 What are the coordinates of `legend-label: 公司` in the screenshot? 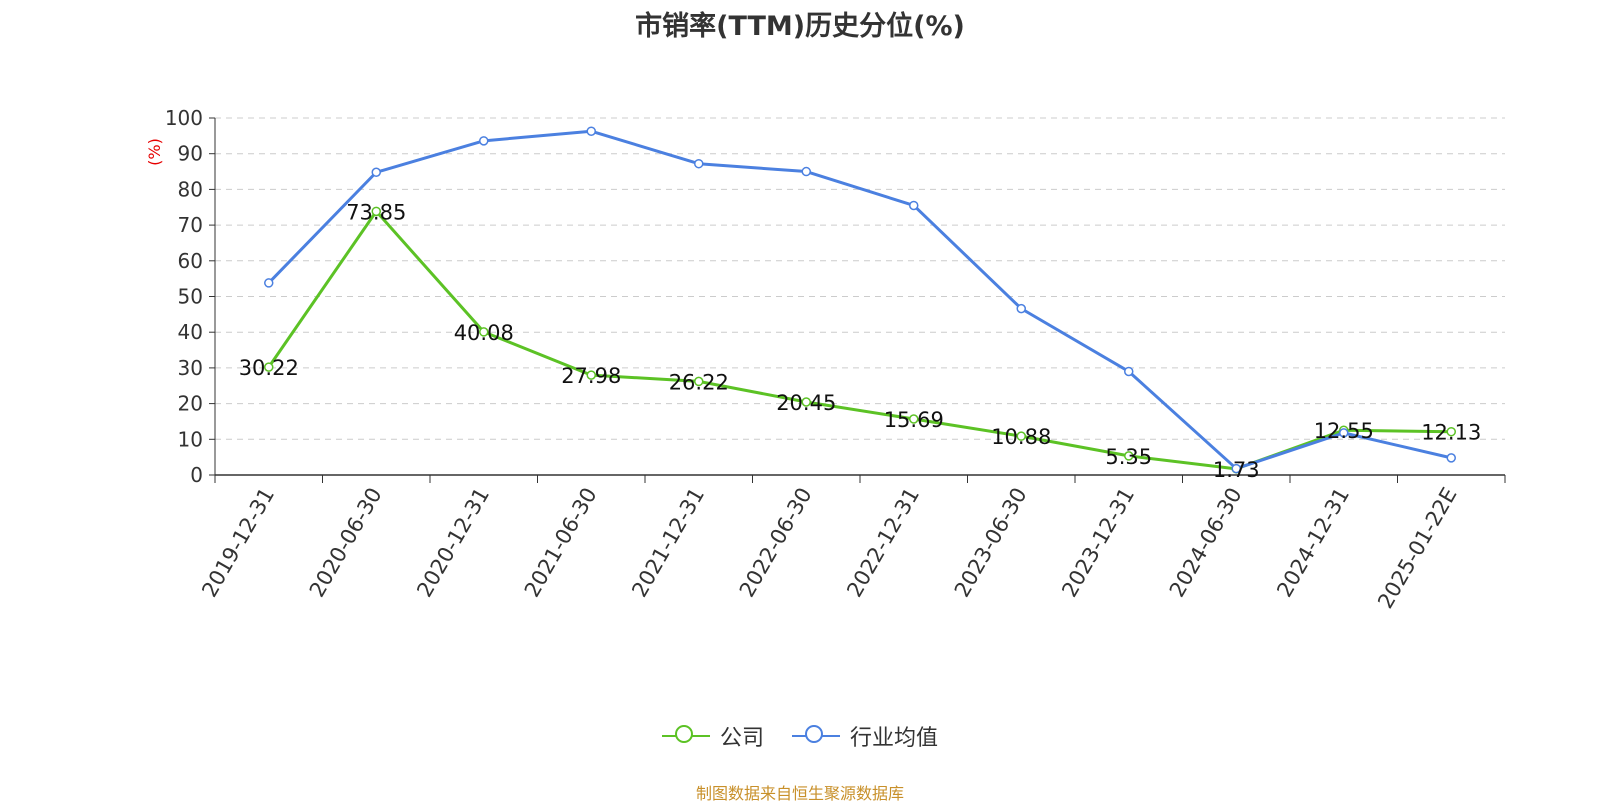 It's located at (741, 738).